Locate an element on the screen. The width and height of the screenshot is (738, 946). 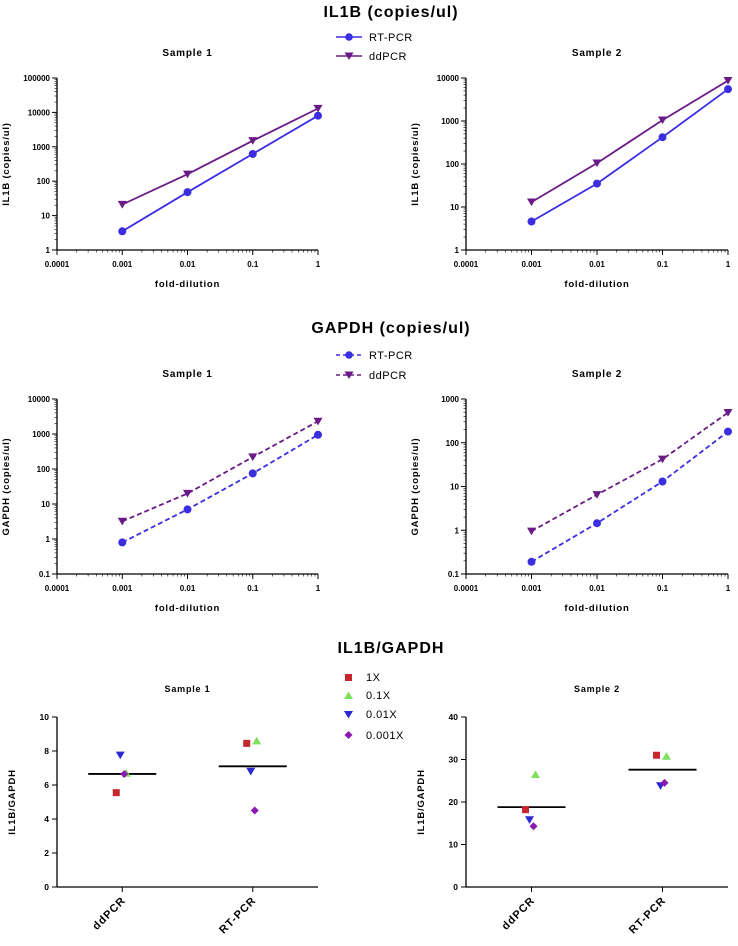
y-tick-label: 4 is located at coordinates (46, 819).